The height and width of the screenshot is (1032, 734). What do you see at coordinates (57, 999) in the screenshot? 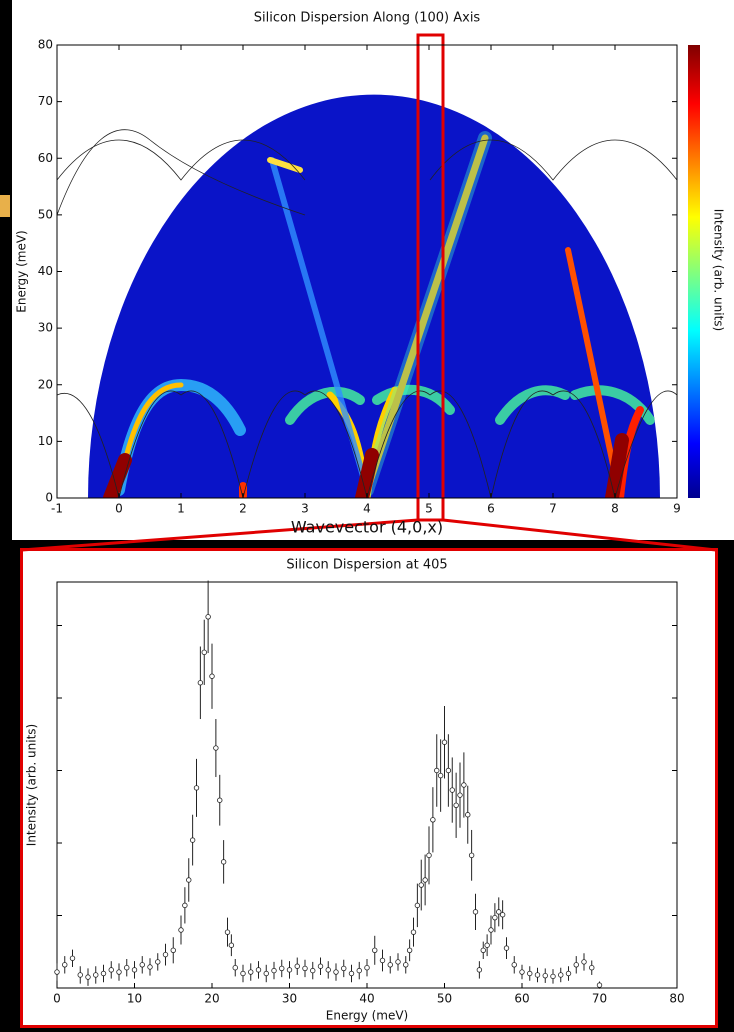
I see `x-tick-label: 0` at bounding box center [57, 999].